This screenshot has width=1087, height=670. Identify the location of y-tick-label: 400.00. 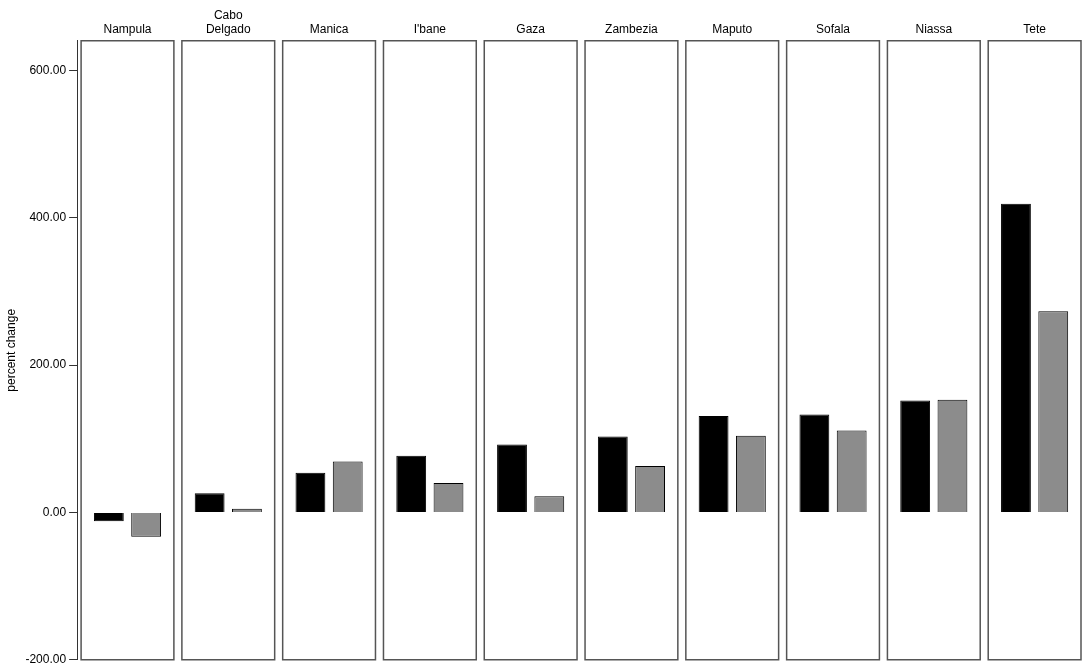
(48, 216).